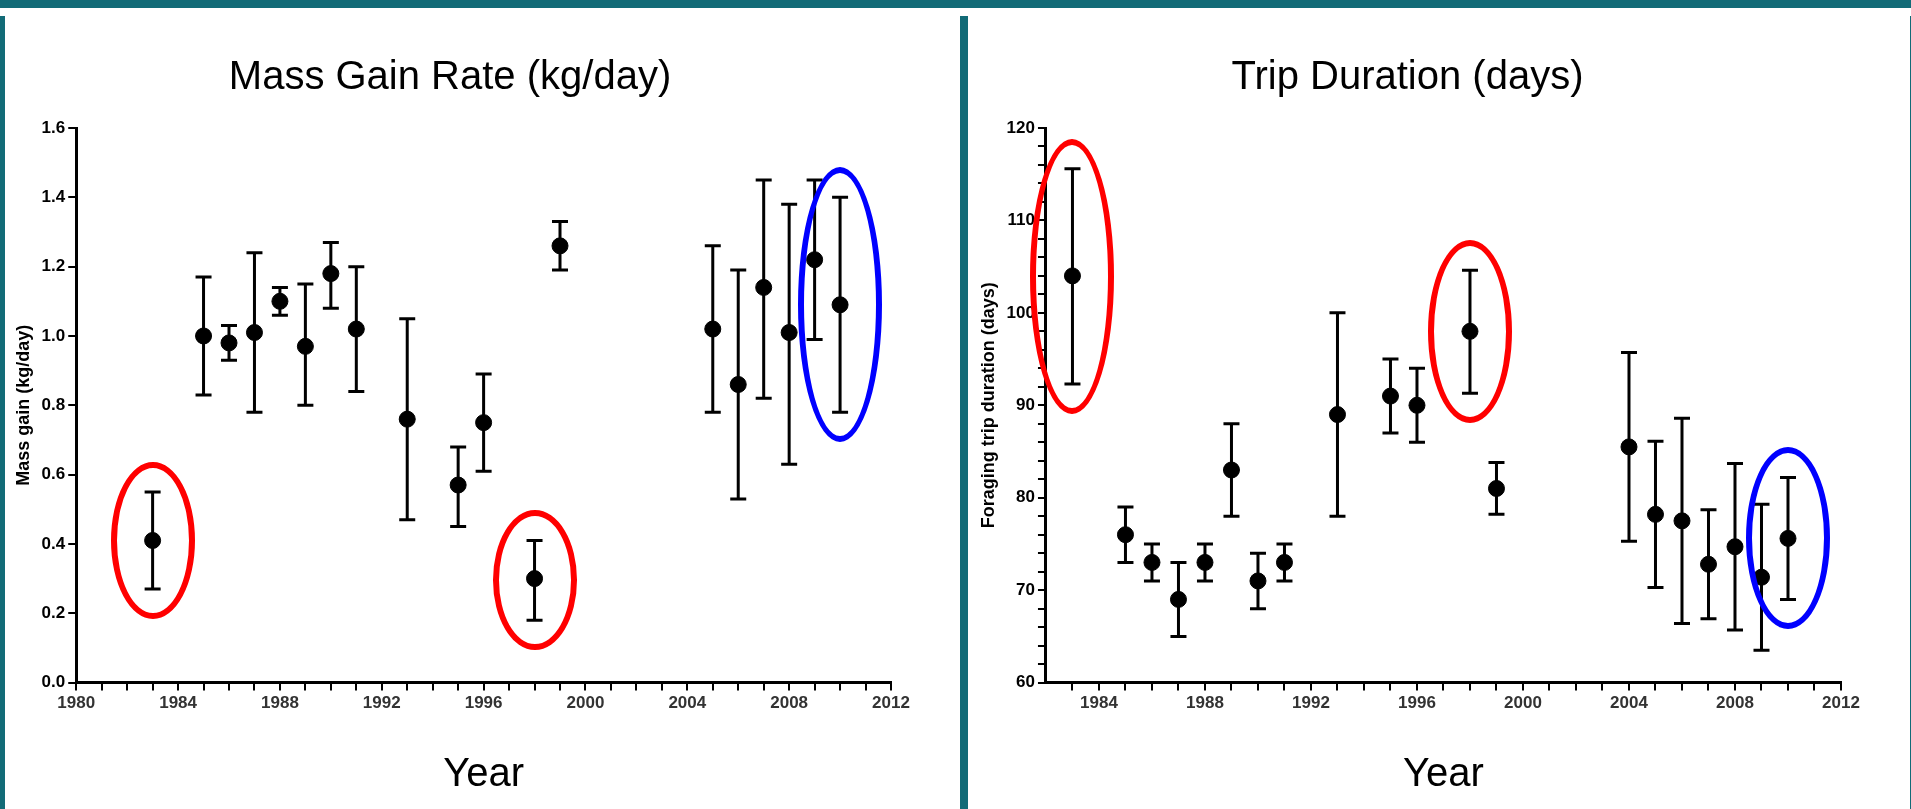  I want to click on y-tick-label: 0.2, so click(53, 612).